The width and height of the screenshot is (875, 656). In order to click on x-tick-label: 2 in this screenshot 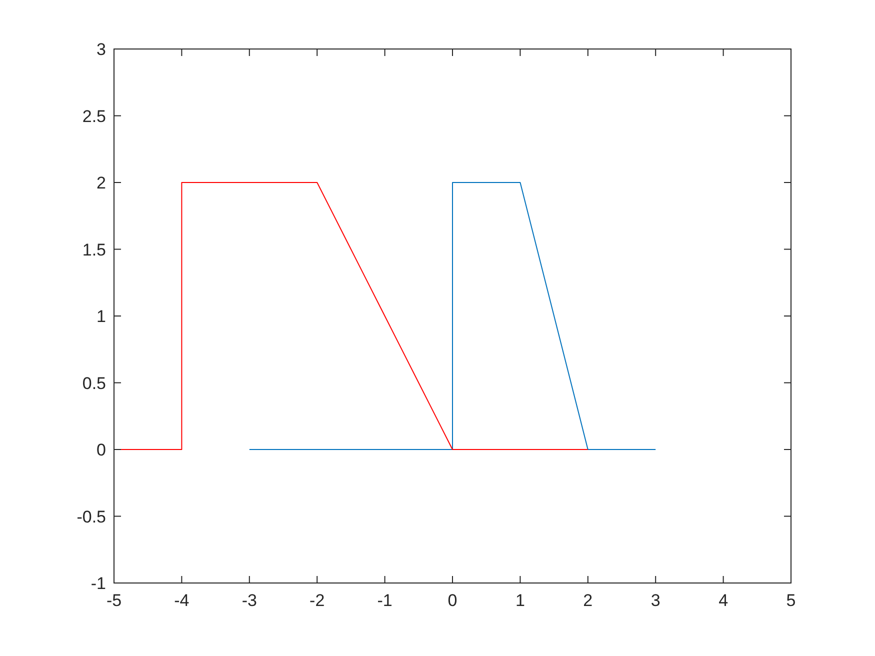, I will do `click(588, 600)`.